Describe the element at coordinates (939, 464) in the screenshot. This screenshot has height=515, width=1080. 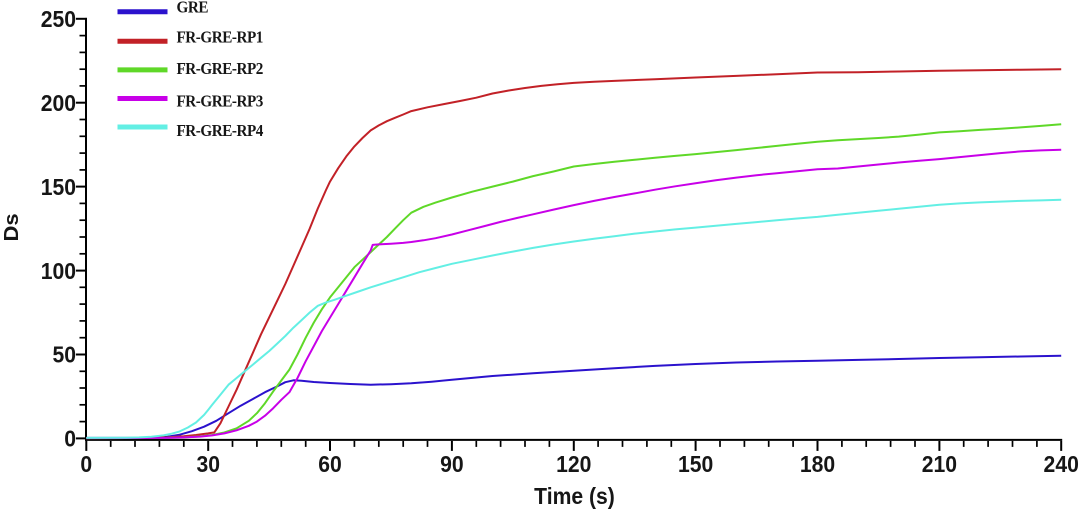
I see `svg-text: 210` at that location.